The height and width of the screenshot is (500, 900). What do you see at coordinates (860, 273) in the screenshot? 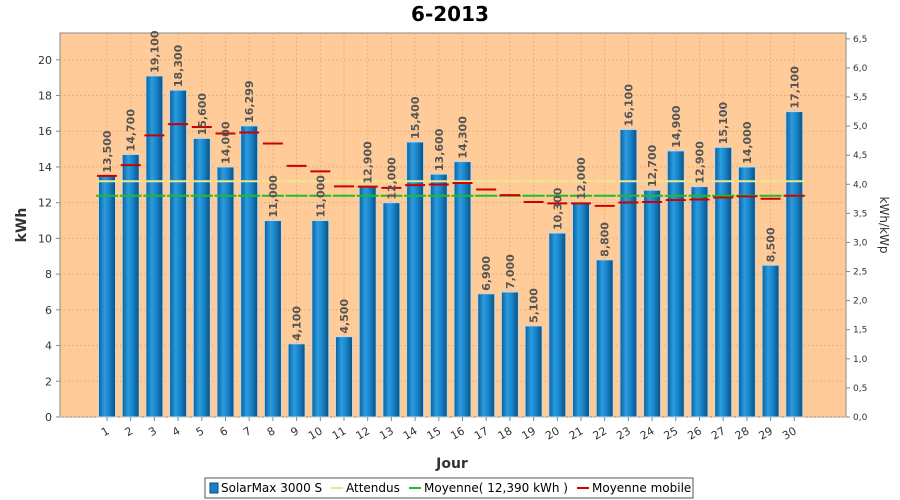
I see `y2-tick-label: 2,5` at bounding box center [860, 273].